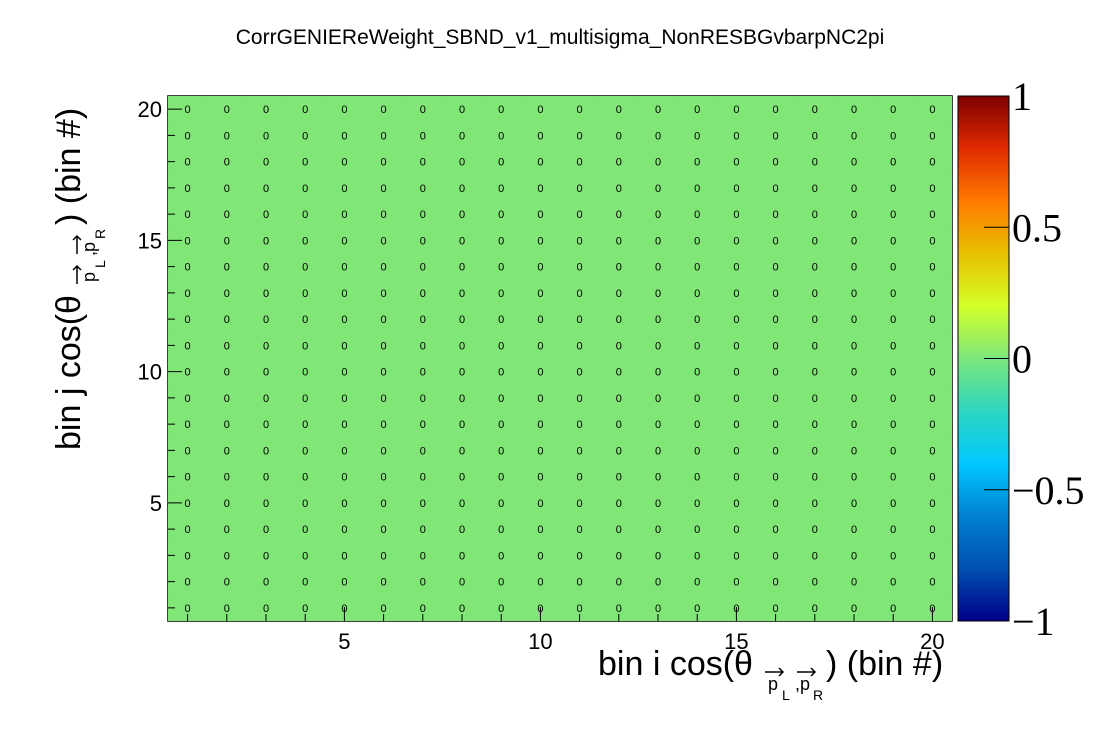  What do you see at coordinates (1048, 490) in the screenshot?
I see `colorbar-tick-label: −0.5` at bounding box center [1048, 490].